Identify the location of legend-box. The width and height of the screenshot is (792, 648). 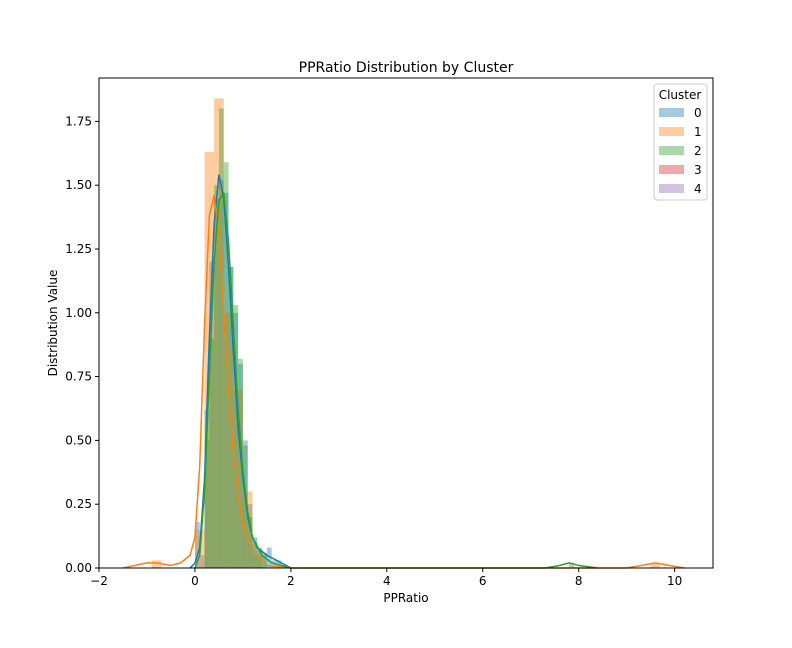
(680, 142).